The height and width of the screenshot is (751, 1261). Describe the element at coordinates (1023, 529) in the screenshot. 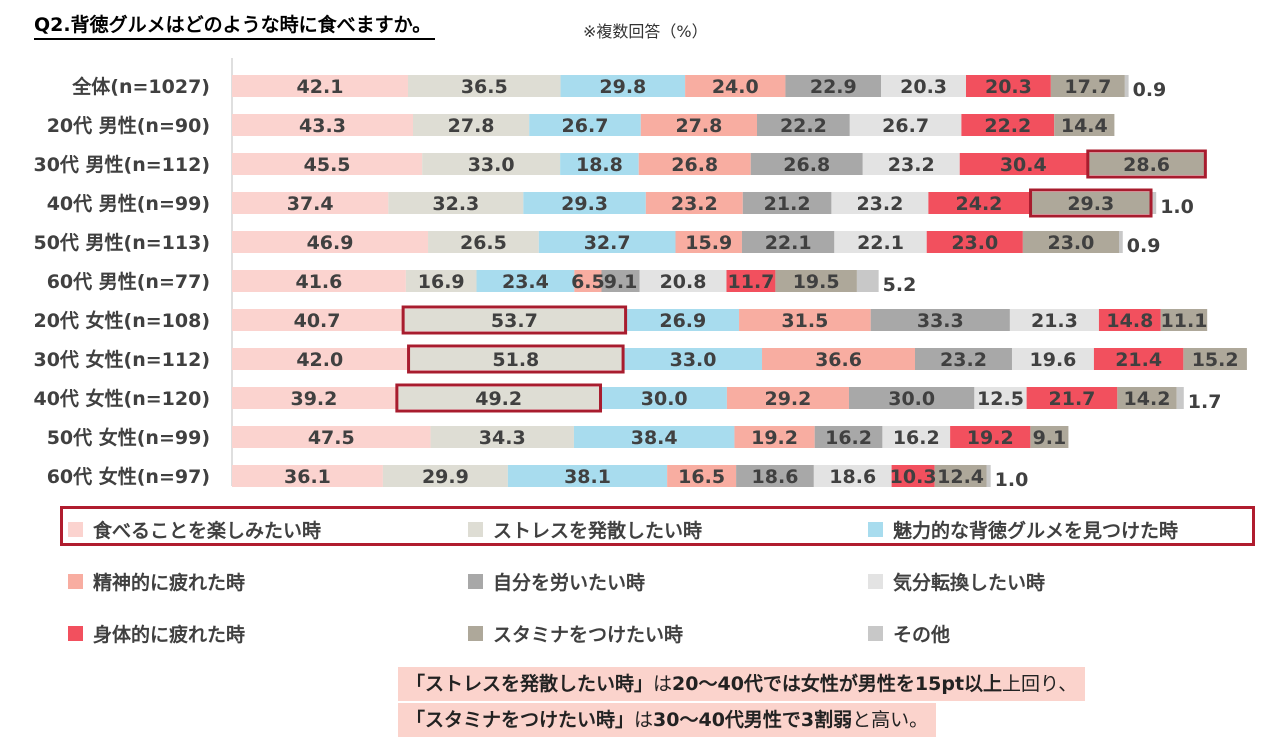

I see `legend-item: 魅力的な背徳グルメを見つけた時` at that location.